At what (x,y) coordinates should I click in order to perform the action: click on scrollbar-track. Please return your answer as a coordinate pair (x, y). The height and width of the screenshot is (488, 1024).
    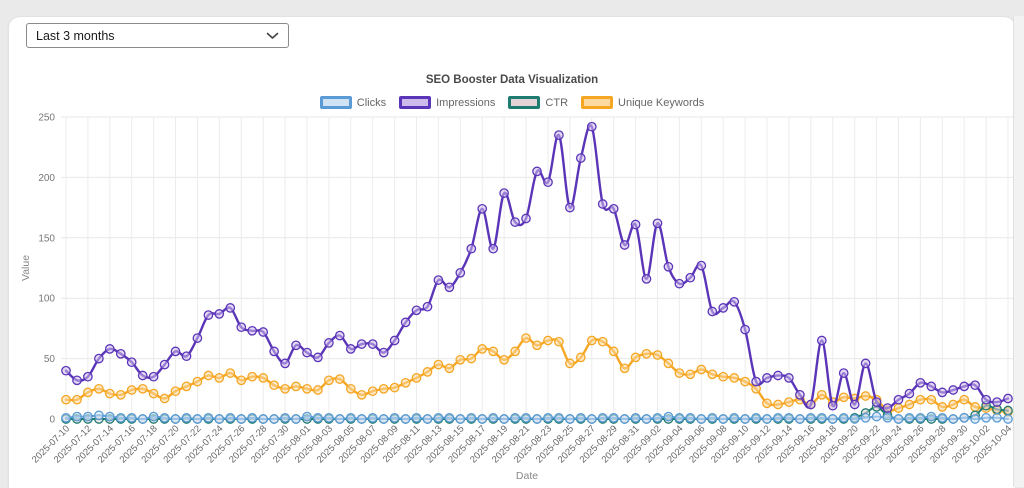
    Looking at the image, I should click on (1018, 251).